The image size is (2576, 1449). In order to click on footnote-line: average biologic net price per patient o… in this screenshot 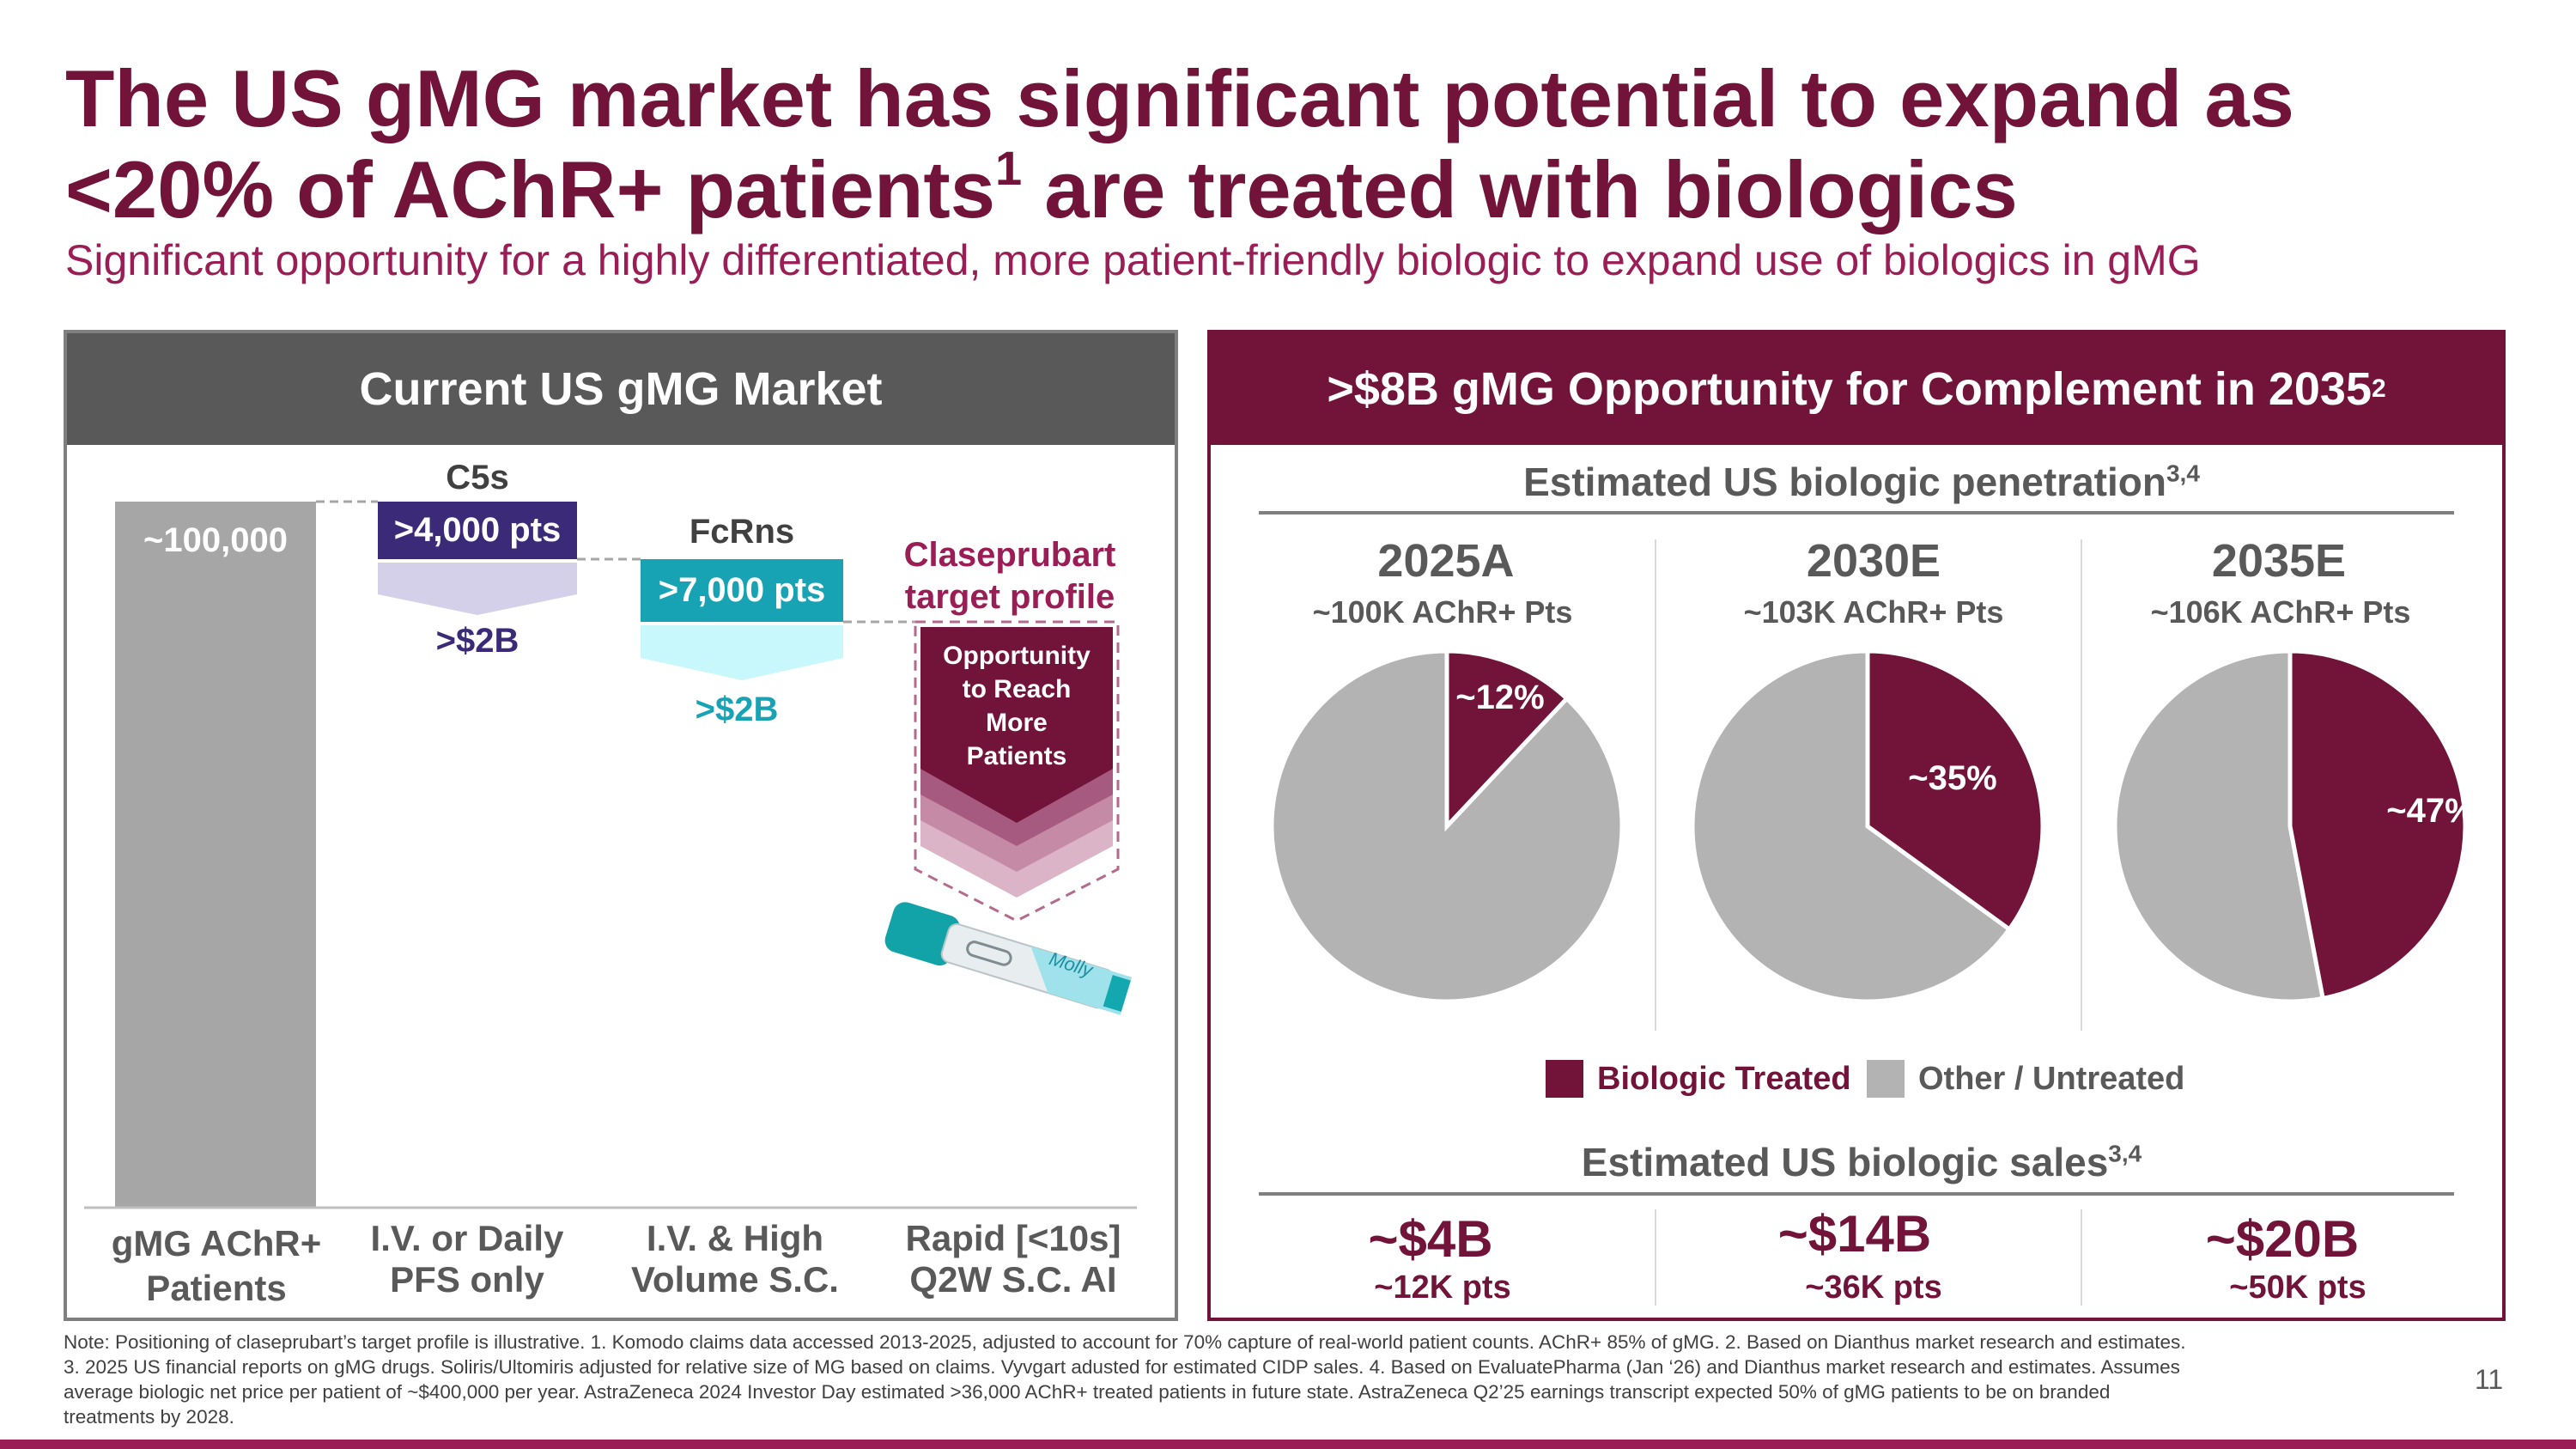, I will do `click(1087, 1392)`.